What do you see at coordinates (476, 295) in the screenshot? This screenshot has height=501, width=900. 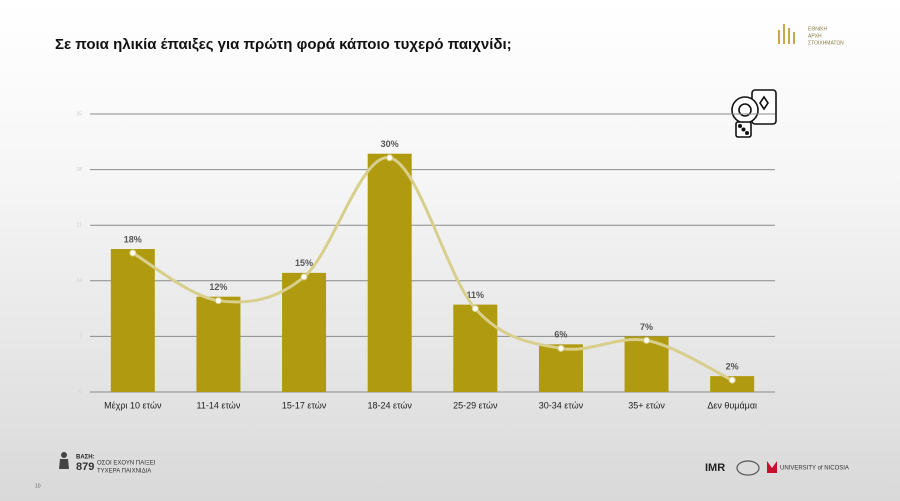 I see `value-label: 11%` at bounding box center [476, 295].